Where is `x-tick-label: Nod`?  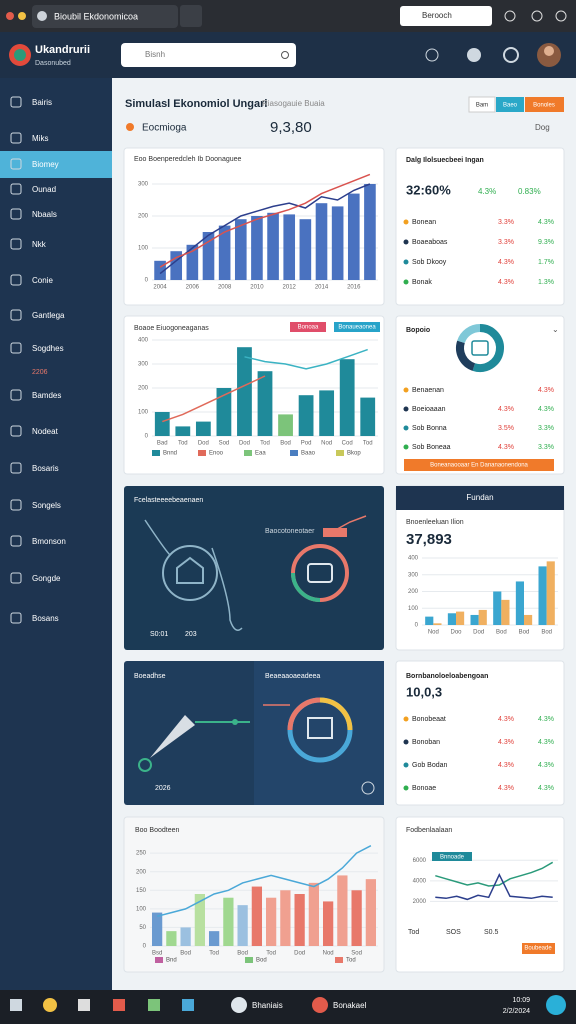 x-tick-label: Nod is located at coordinates (328, 954).